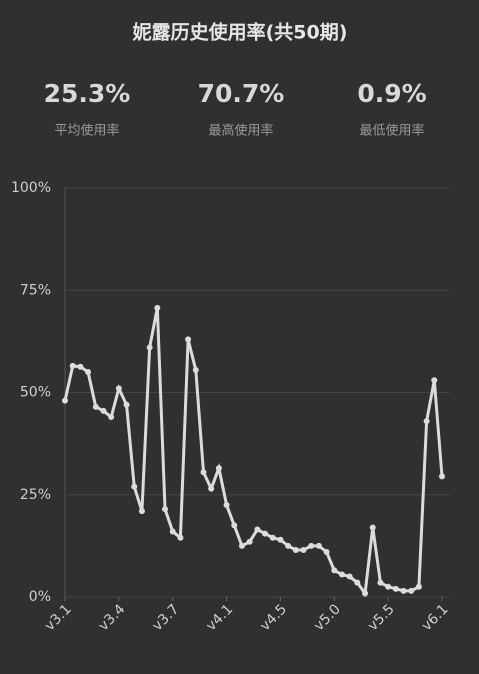  I want to click on stat-label: 平均使用率, so click(86, 131).